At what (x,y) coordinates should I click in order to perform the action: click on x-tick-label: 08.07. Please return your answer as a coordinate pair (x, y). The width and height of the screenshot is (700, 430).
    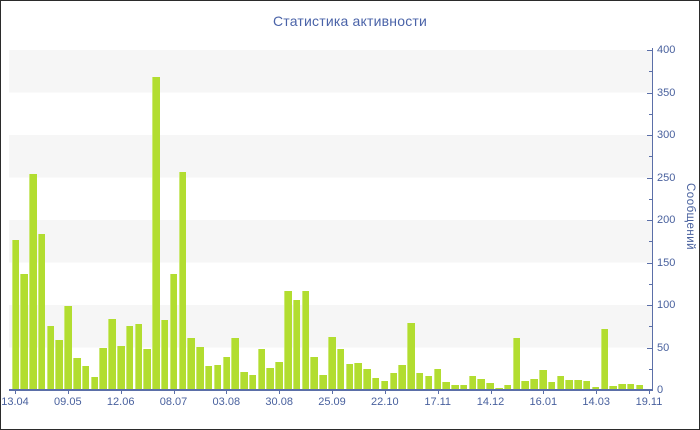
    Looking at the image, I should click on (173, 402).